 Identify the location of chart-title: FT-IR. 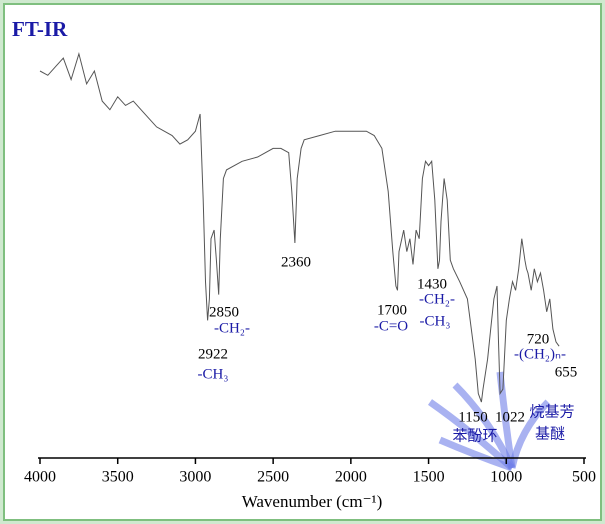
(40, 29).